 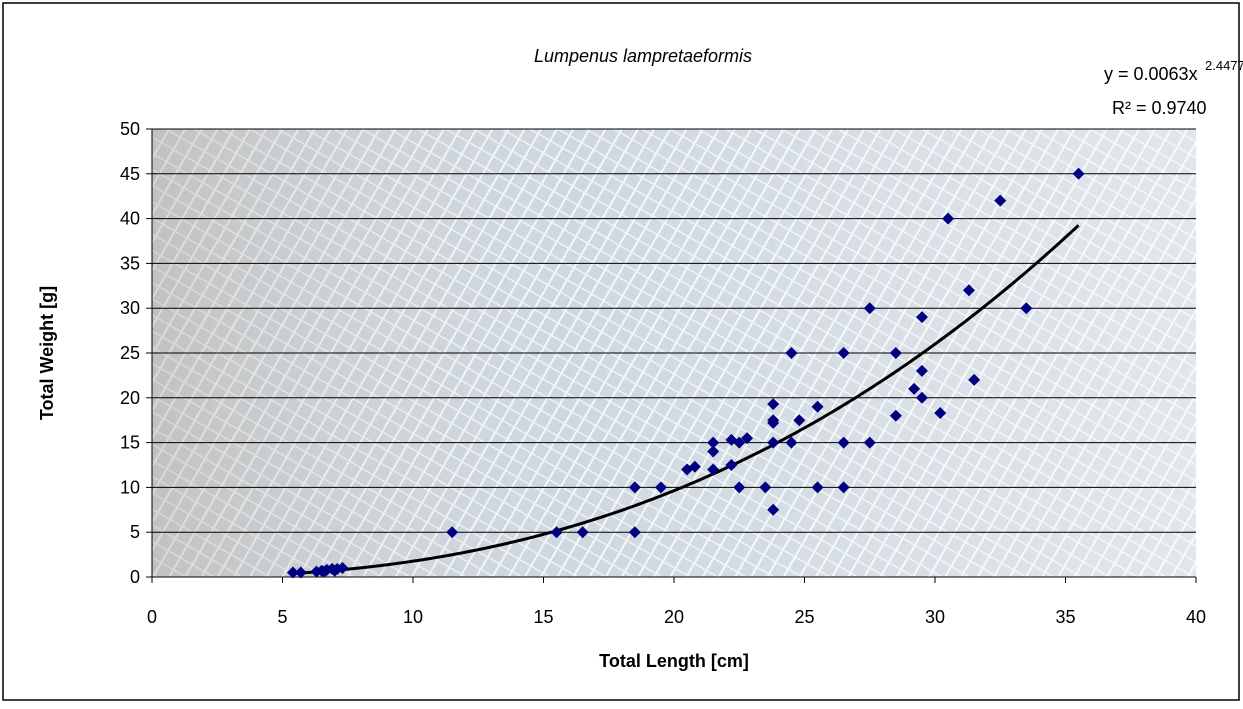 What do you see at coordinates (135, 532) in the screenshot?
I see `y-tick-label: 5` at bounding box center [135, 532].